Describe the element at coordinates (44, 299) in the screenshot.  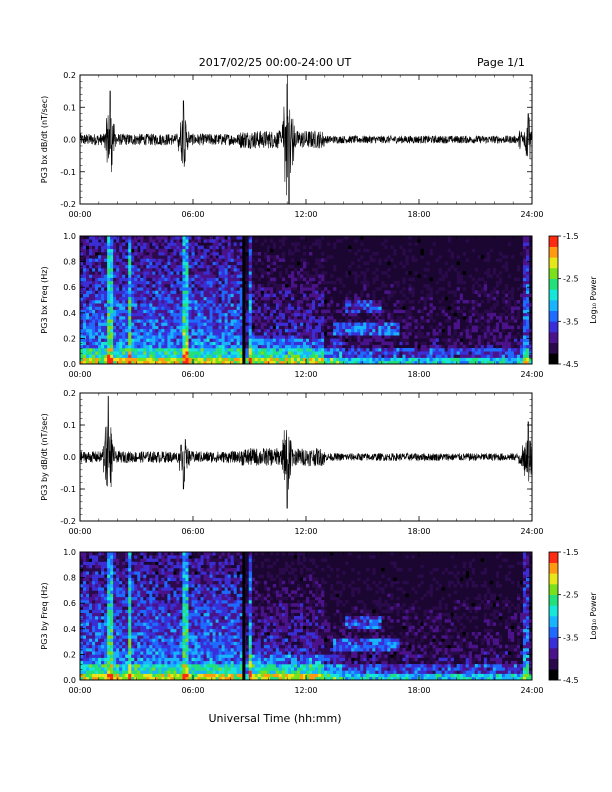
I see `y-axis-label: PG3 bx Freq (Hz)` at that location.